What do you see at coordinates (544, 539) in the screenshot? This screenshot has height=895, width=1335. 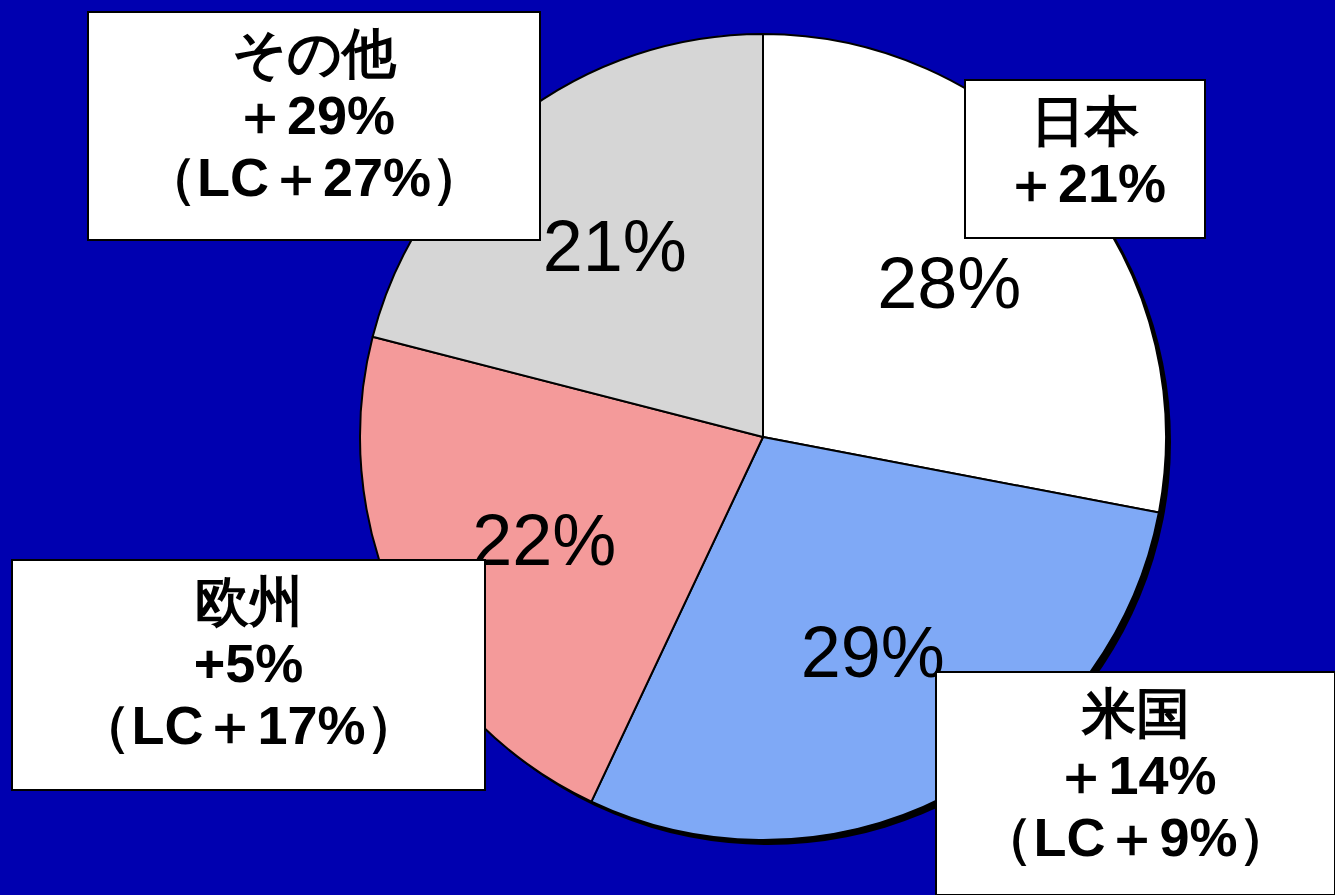 I see `data-label: 22%` at bounding box center [544, 539].